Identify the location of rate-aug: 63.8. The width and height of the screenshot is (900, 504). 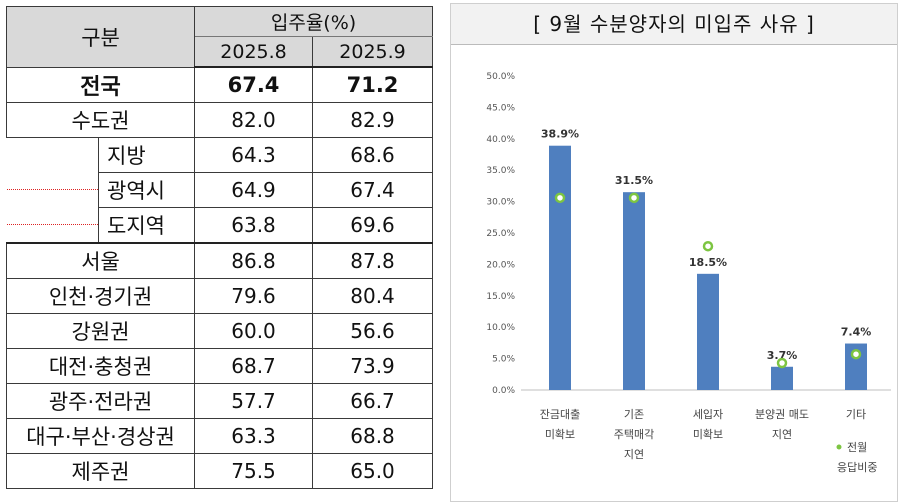
(254, 225).